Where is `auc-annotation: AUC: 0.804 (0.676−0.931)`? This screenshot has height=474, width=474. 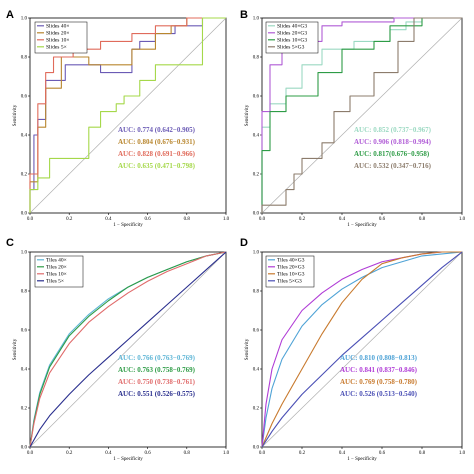
auc-annotation: AUC: 0.804 (0.676−0.931) is located at coordinates (157, 142).